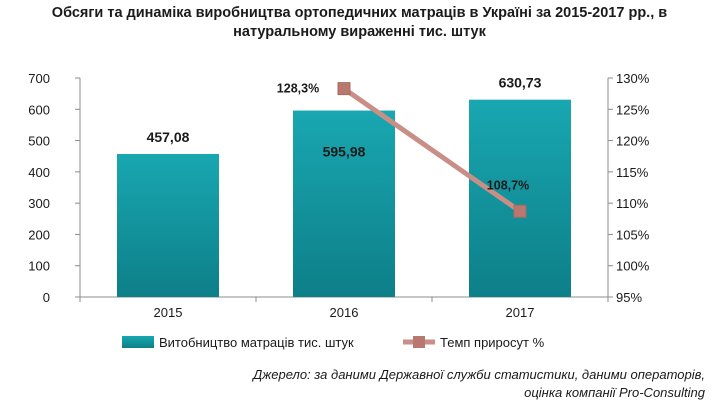 This screenshot has width=719, height=419. Describe the element at coordinates (298, 89) in the screenshot. I see `line-data-label: 128,3%` at that location.